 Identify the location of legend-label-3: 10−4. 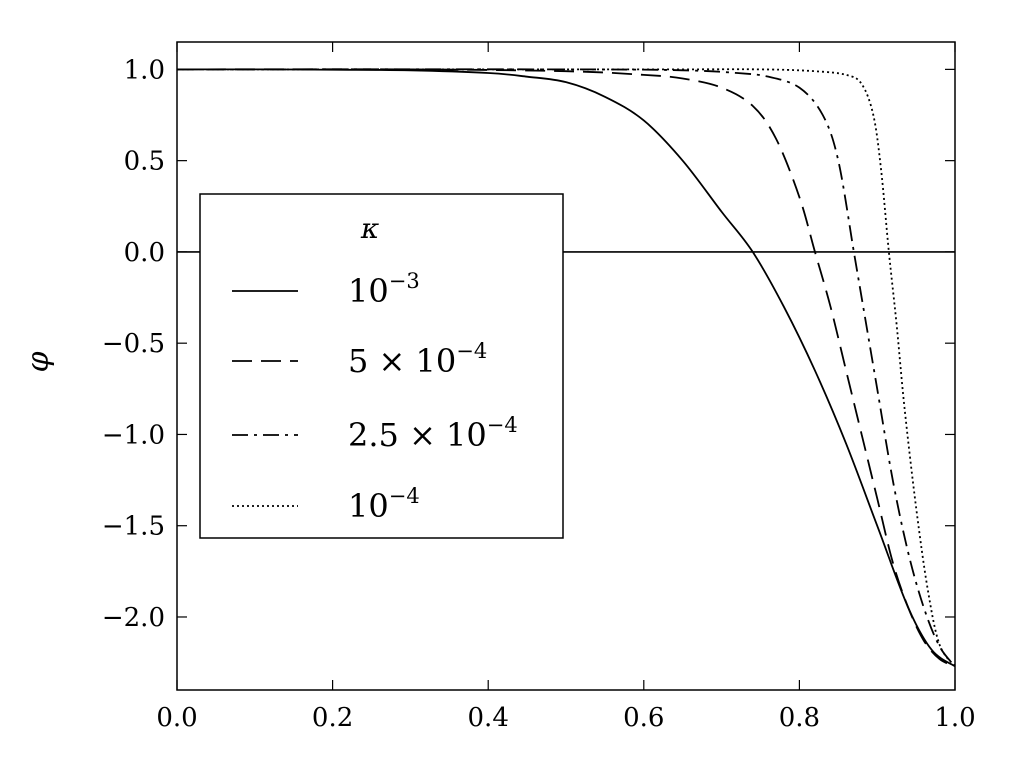
(384, 504).